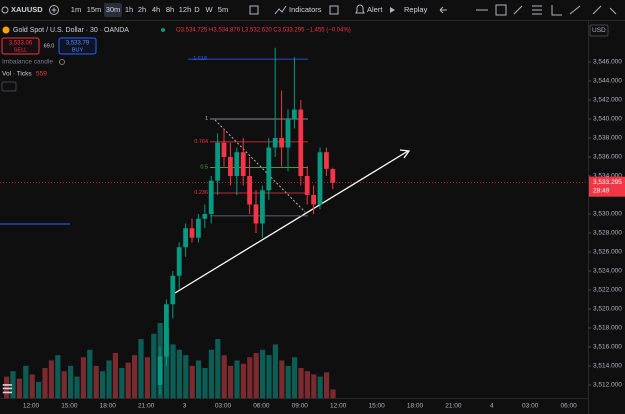  Describe the element at coordinates (54, 10) in the screenshot. I see `compare-button` at that location.